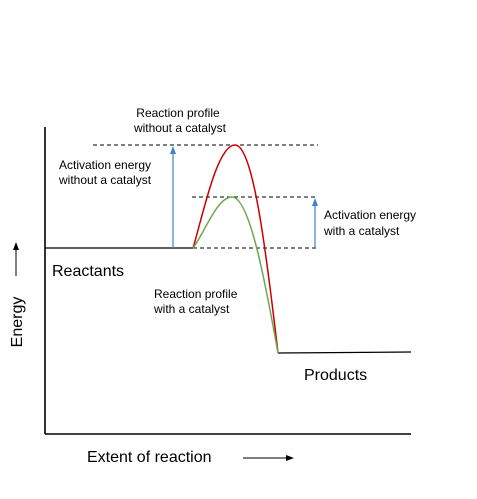 The image size is (477, 499). I want to click on activation-energy-uncatalysed-label-line2: without a catalyst, so click(105, 180).